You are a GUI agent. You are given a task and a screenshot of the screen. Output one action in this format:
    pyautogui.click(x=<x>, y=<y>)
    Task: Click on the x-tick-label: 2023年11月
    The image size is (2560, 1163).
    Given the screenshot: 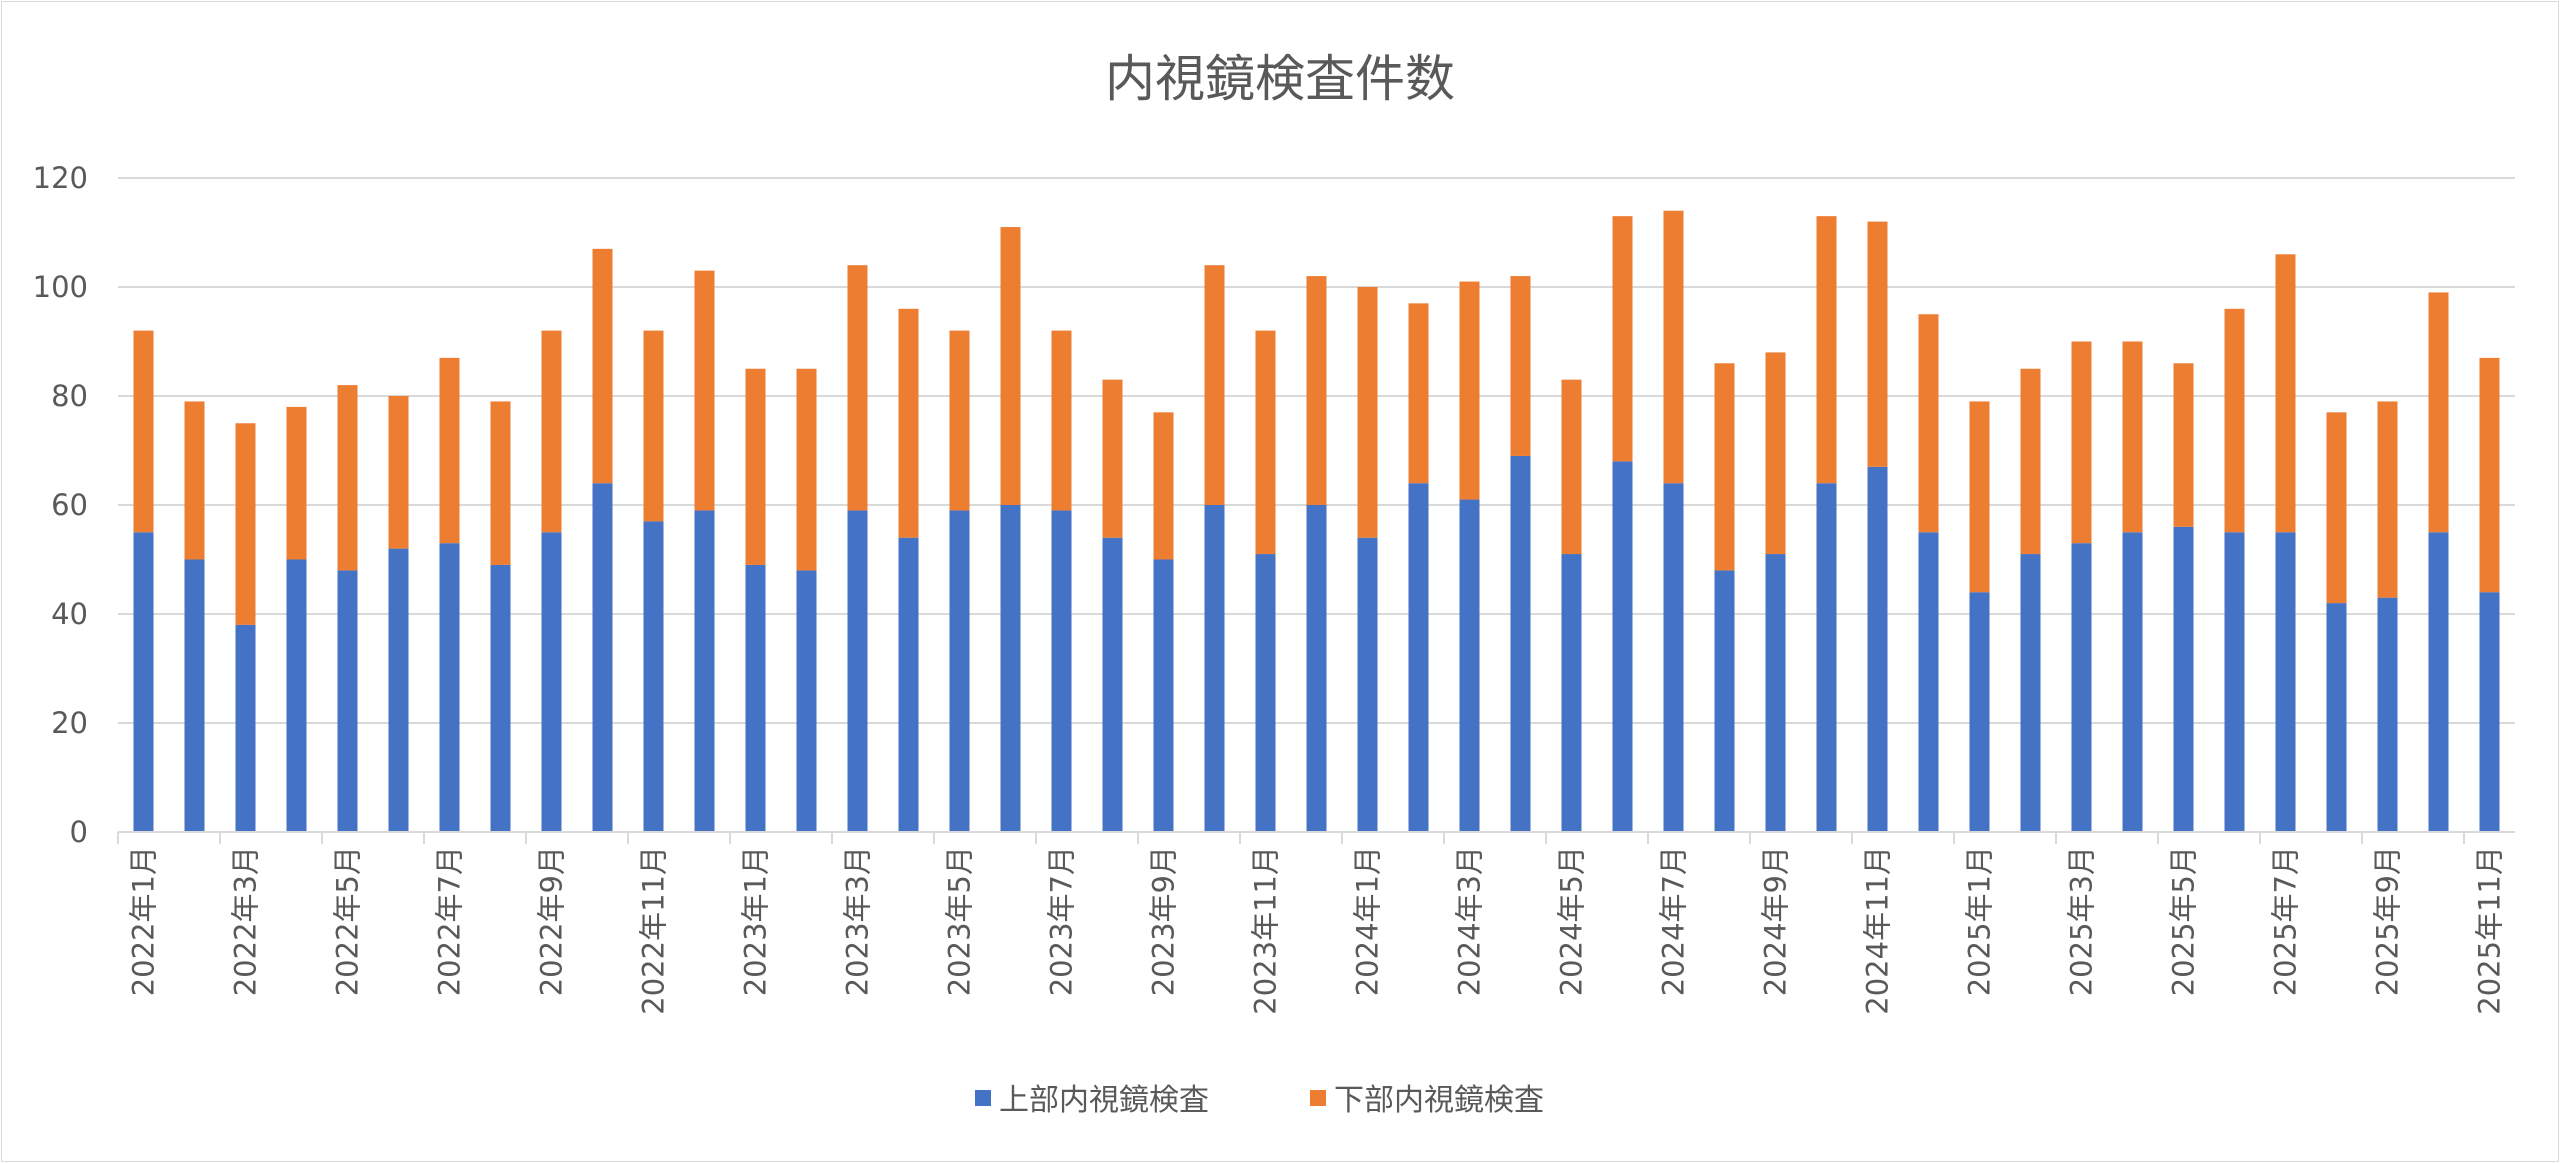 What is the action you would take?
    pyautogui.click(x=1266, y=930)
    